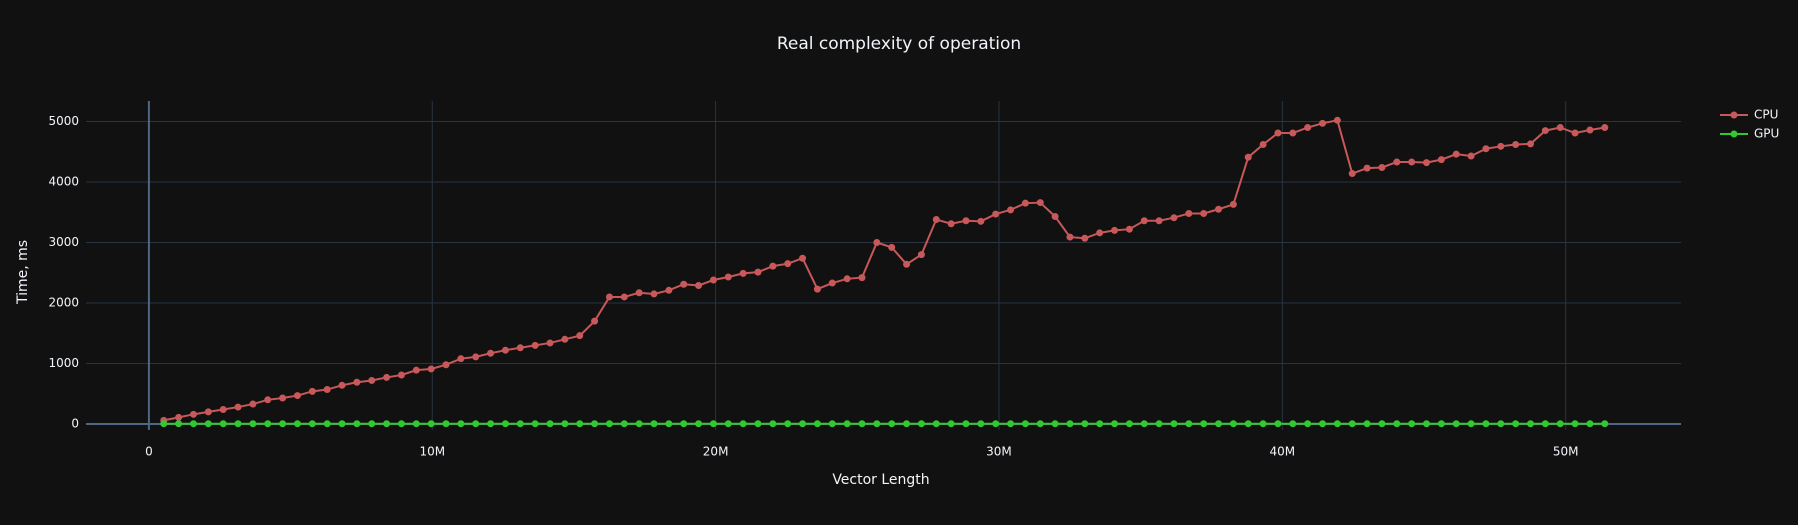 The height and width of the screenshot is (525, 1798). I want to click on y-tick-label: 4000, so click(63, 182).